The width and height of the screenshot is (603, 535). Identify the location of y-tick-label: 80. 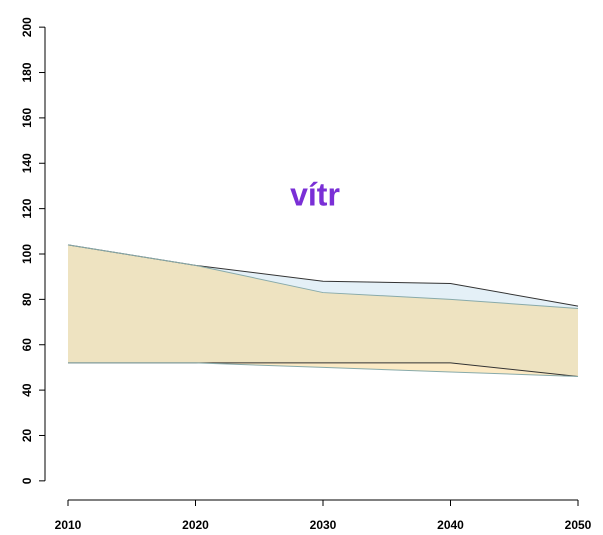
(27, 299).